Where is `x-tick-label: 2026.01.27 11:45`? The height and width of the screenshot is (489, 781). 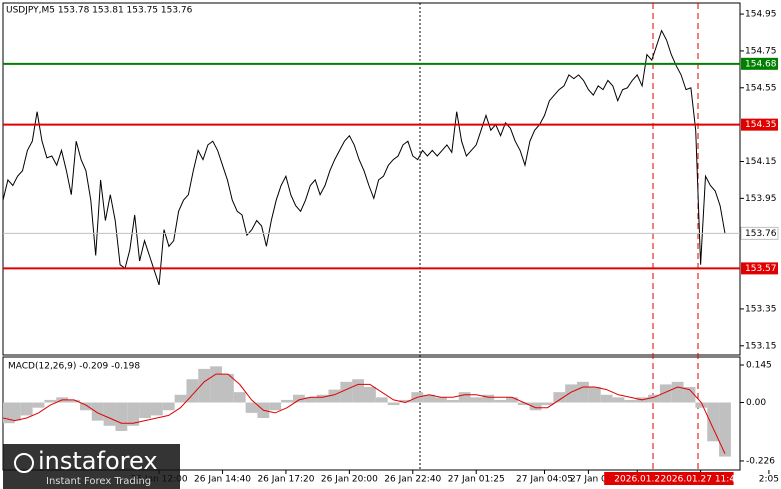 x-tick-label: 2026.01.27 11:45 is located at coordinates (700, 480).